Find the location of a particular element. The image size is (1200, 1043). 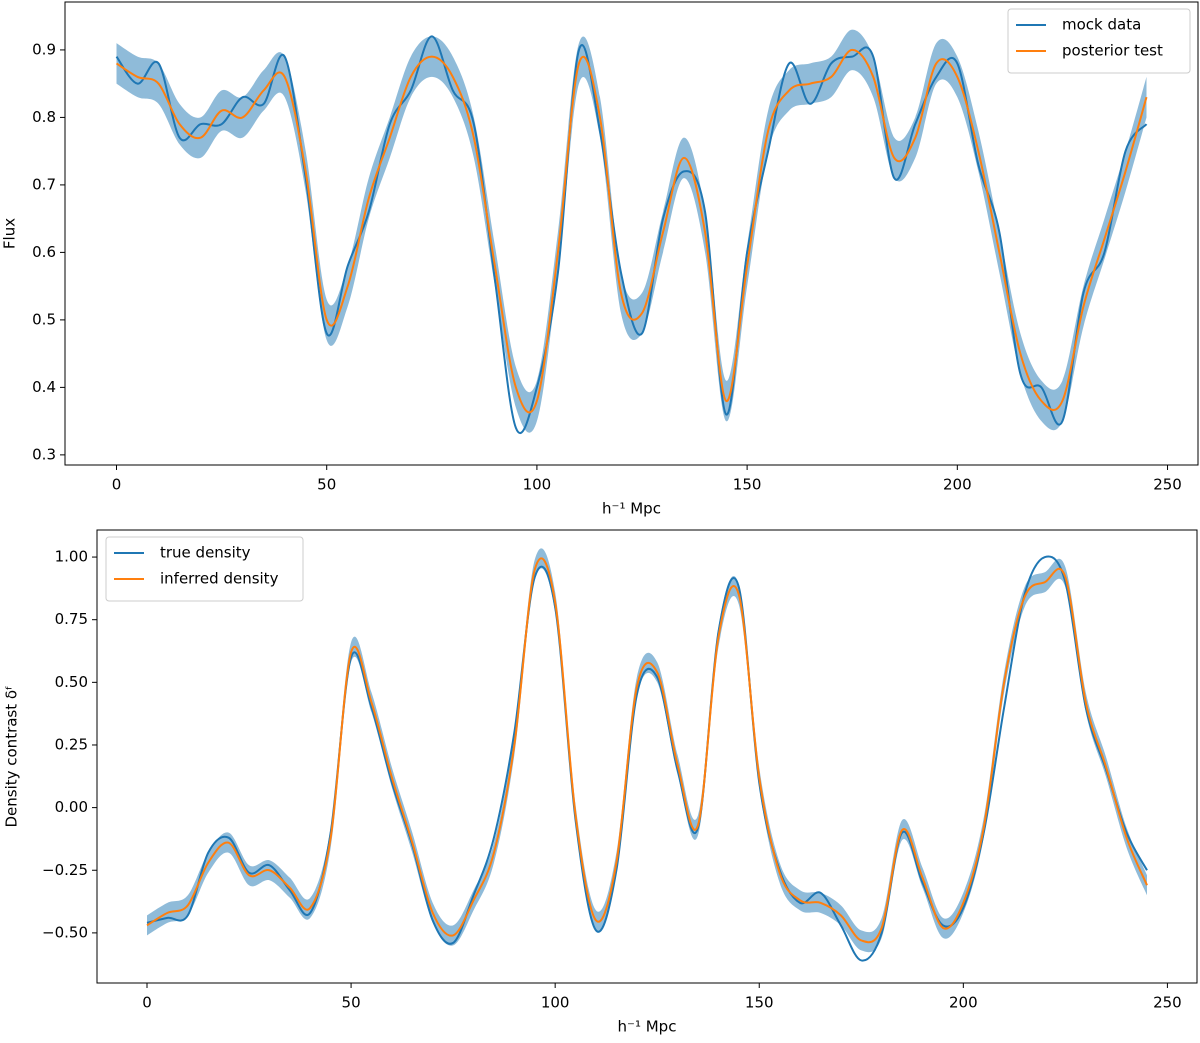

y-tick-label: 0.50 is located at coordinates (71, 682).